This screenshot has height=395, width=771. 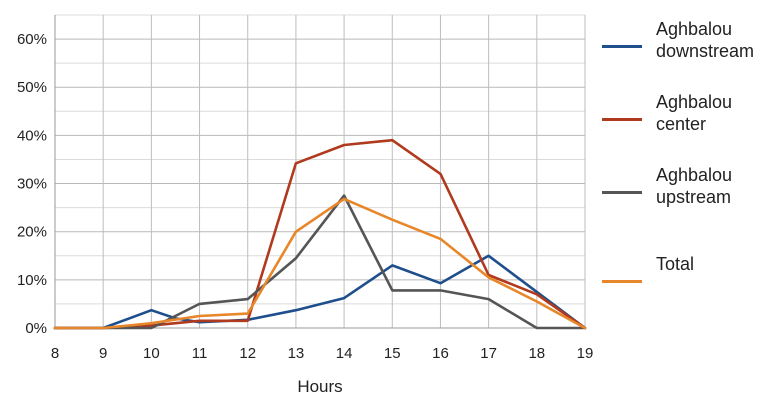 What do you see at coordinates (648, 268) in the screenshot?
I see `legend-item: Total` at bounding box center [648, 268].